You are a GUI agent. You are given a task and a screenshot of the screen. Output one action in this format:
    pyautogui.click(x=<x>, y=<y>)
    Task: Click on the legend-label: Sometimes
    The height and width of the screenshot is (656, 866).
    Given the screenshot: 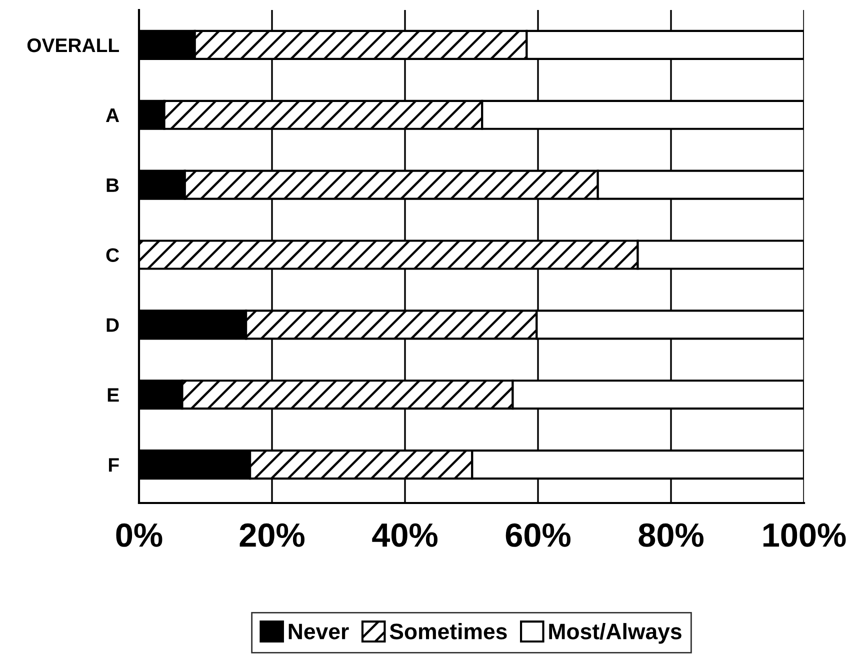 What is the action you would take?
    pyautogui.click(x=448, y=631)
    